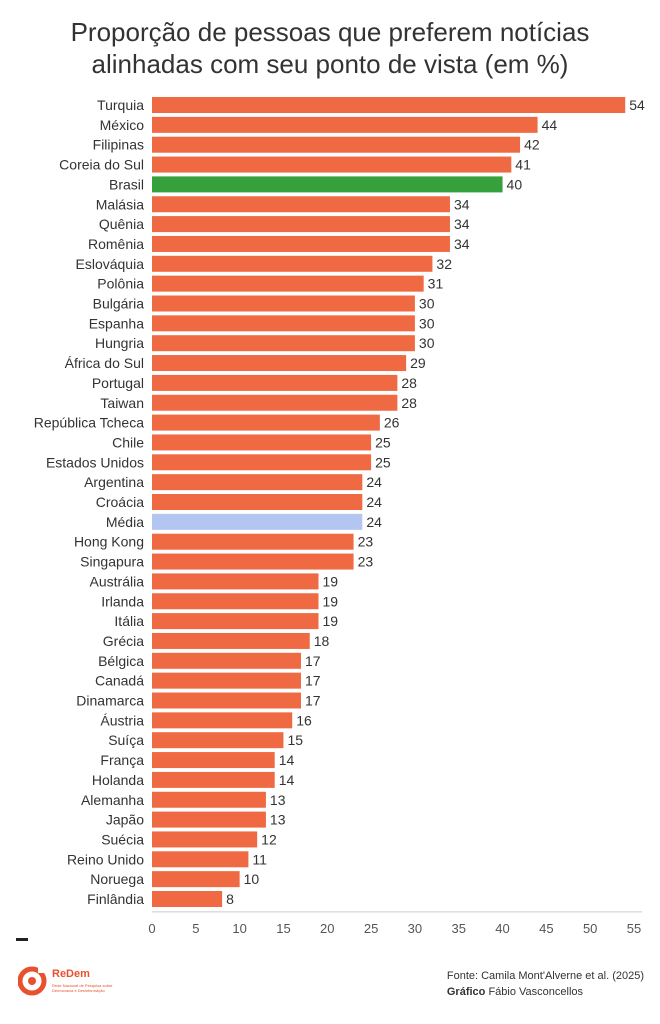  What do you see at coordinates (427, 323) in the screenshot?
I see `value-label-espanha: 30` at bounding box center [427, 323].